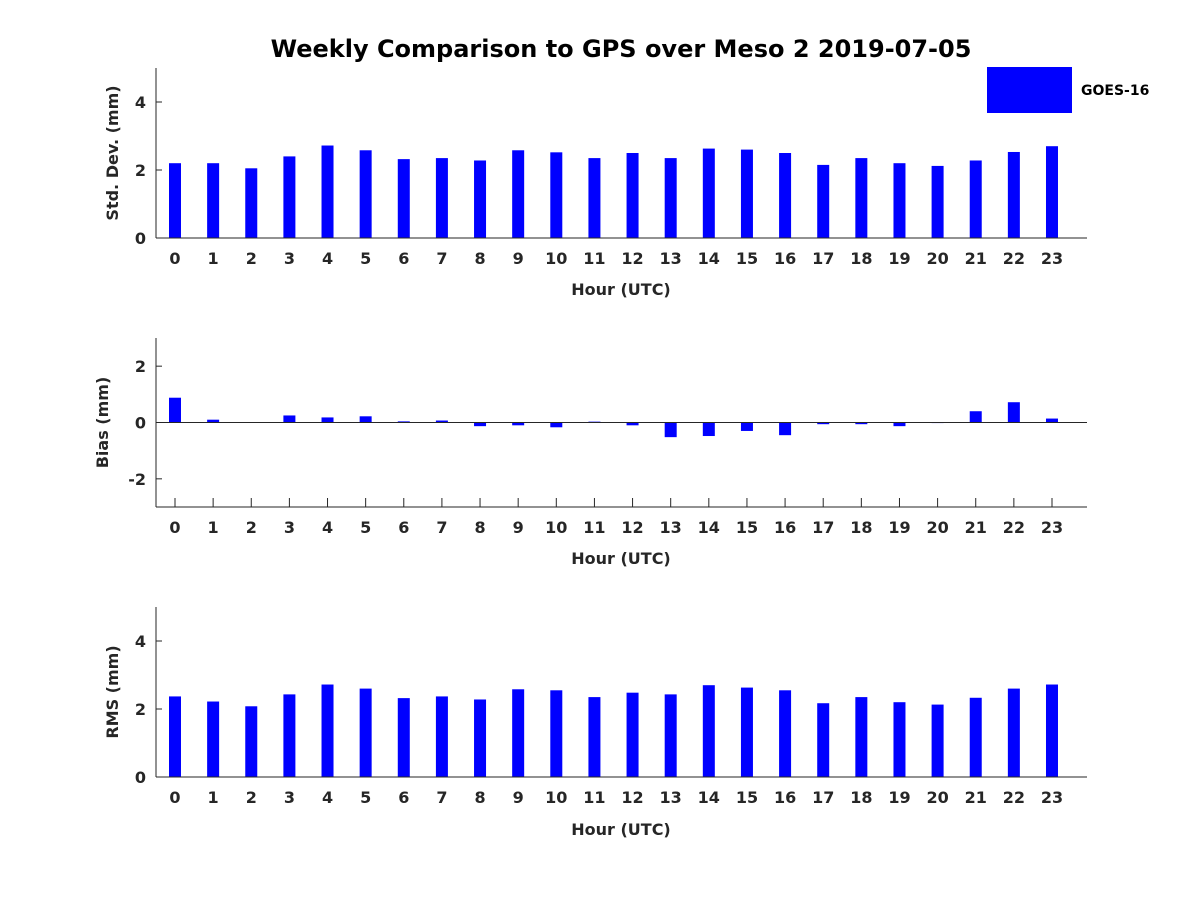 The height and width of the screenshot is (900, 1200). I want to click on rms-xtick-label-1: 1, so click(213, 797).